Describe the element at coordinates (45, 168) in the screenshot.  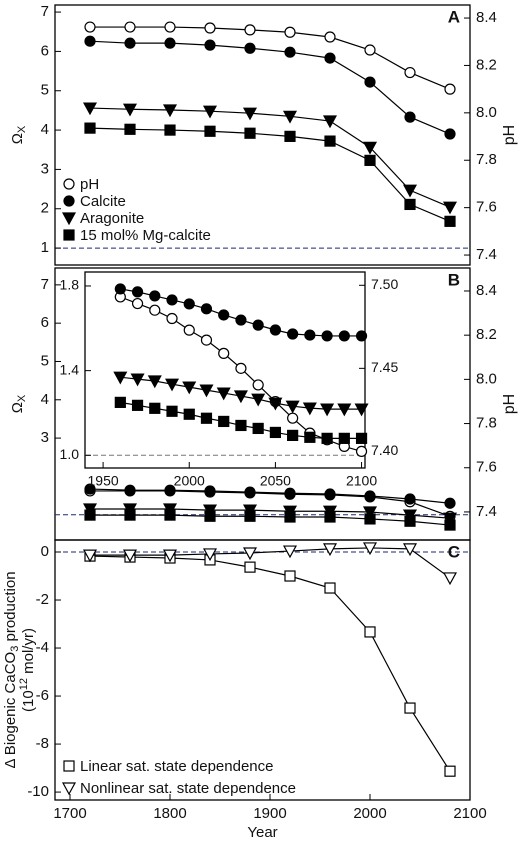
I see `y-tick-label: 3` at that location.